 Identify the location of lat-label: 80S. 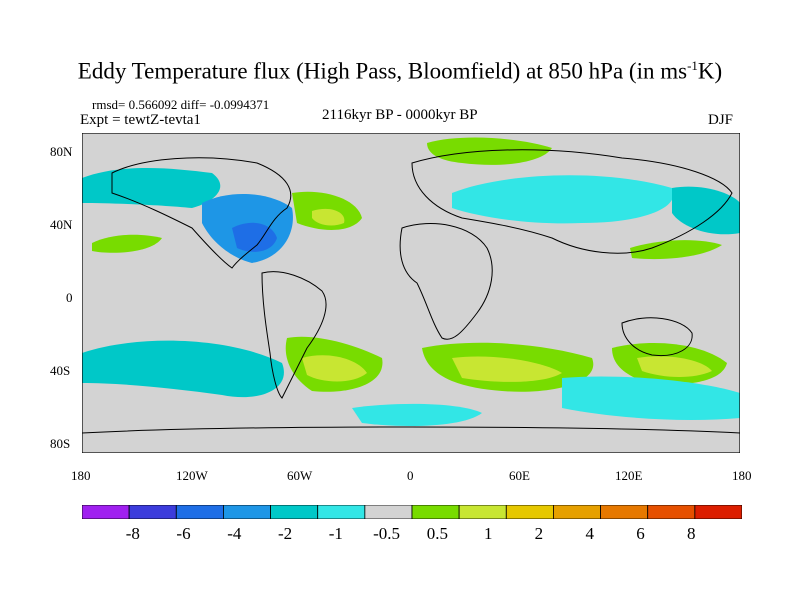
(60, 443).